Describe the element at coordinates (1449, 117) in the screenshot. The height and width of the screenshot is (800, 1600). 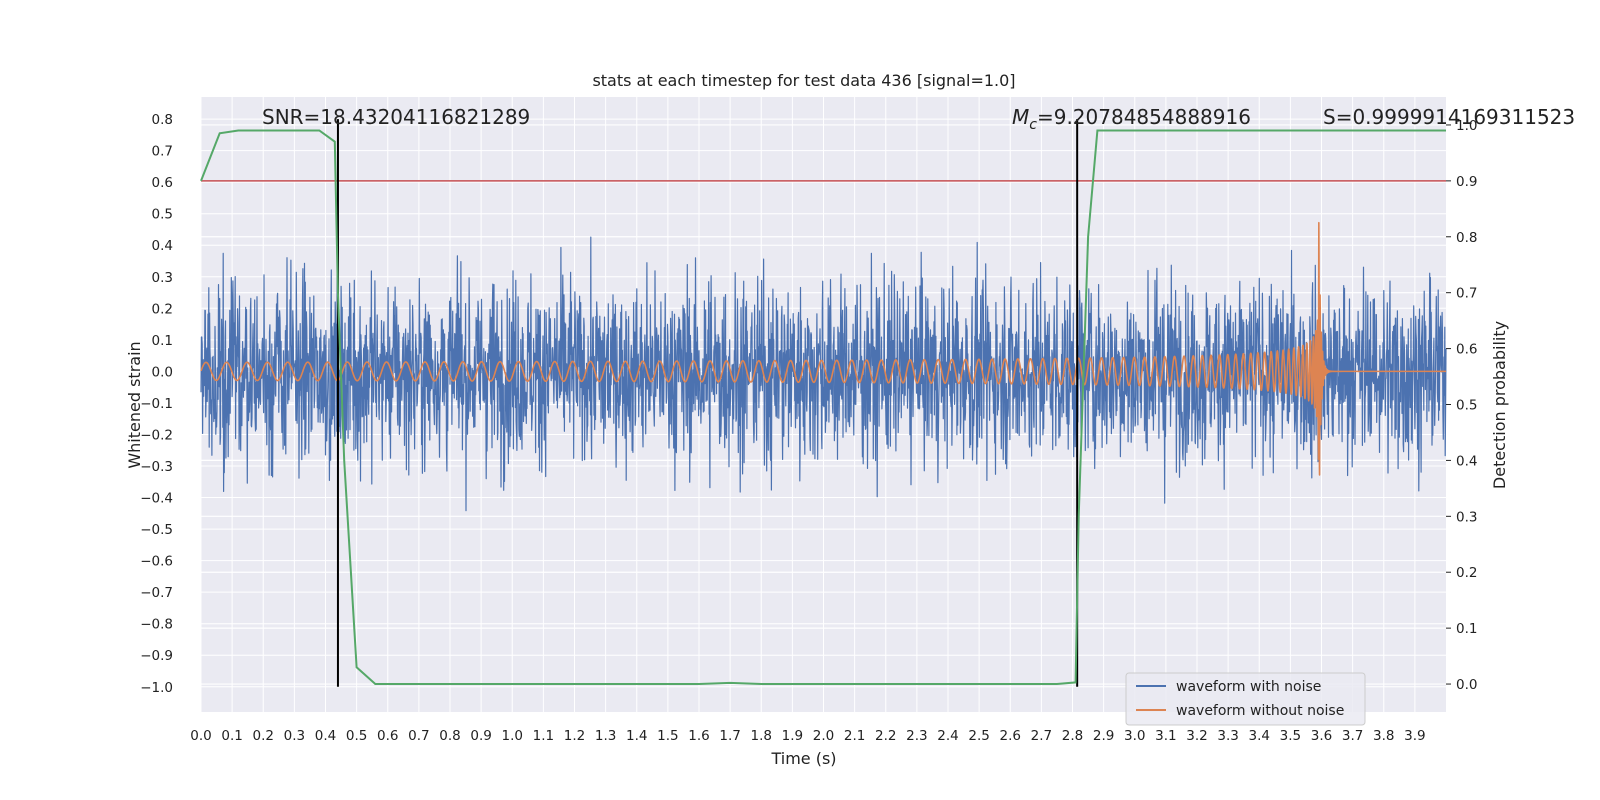
I see `s-annotation: S=0.9999914169311523` at that location.